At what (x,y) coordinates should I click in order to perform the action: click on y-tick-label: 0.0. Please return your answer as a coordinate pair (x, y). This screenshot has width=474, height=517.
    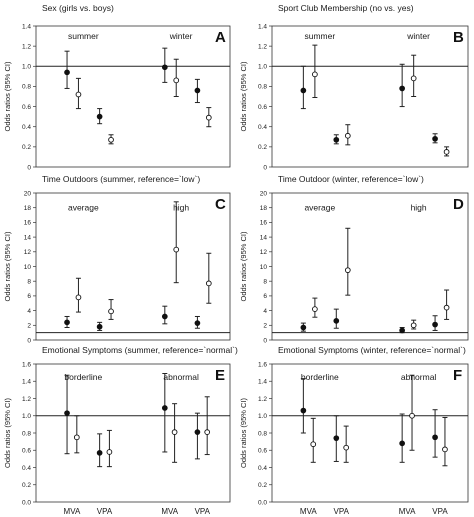
    Looking at the image, I should click on (26, 502).